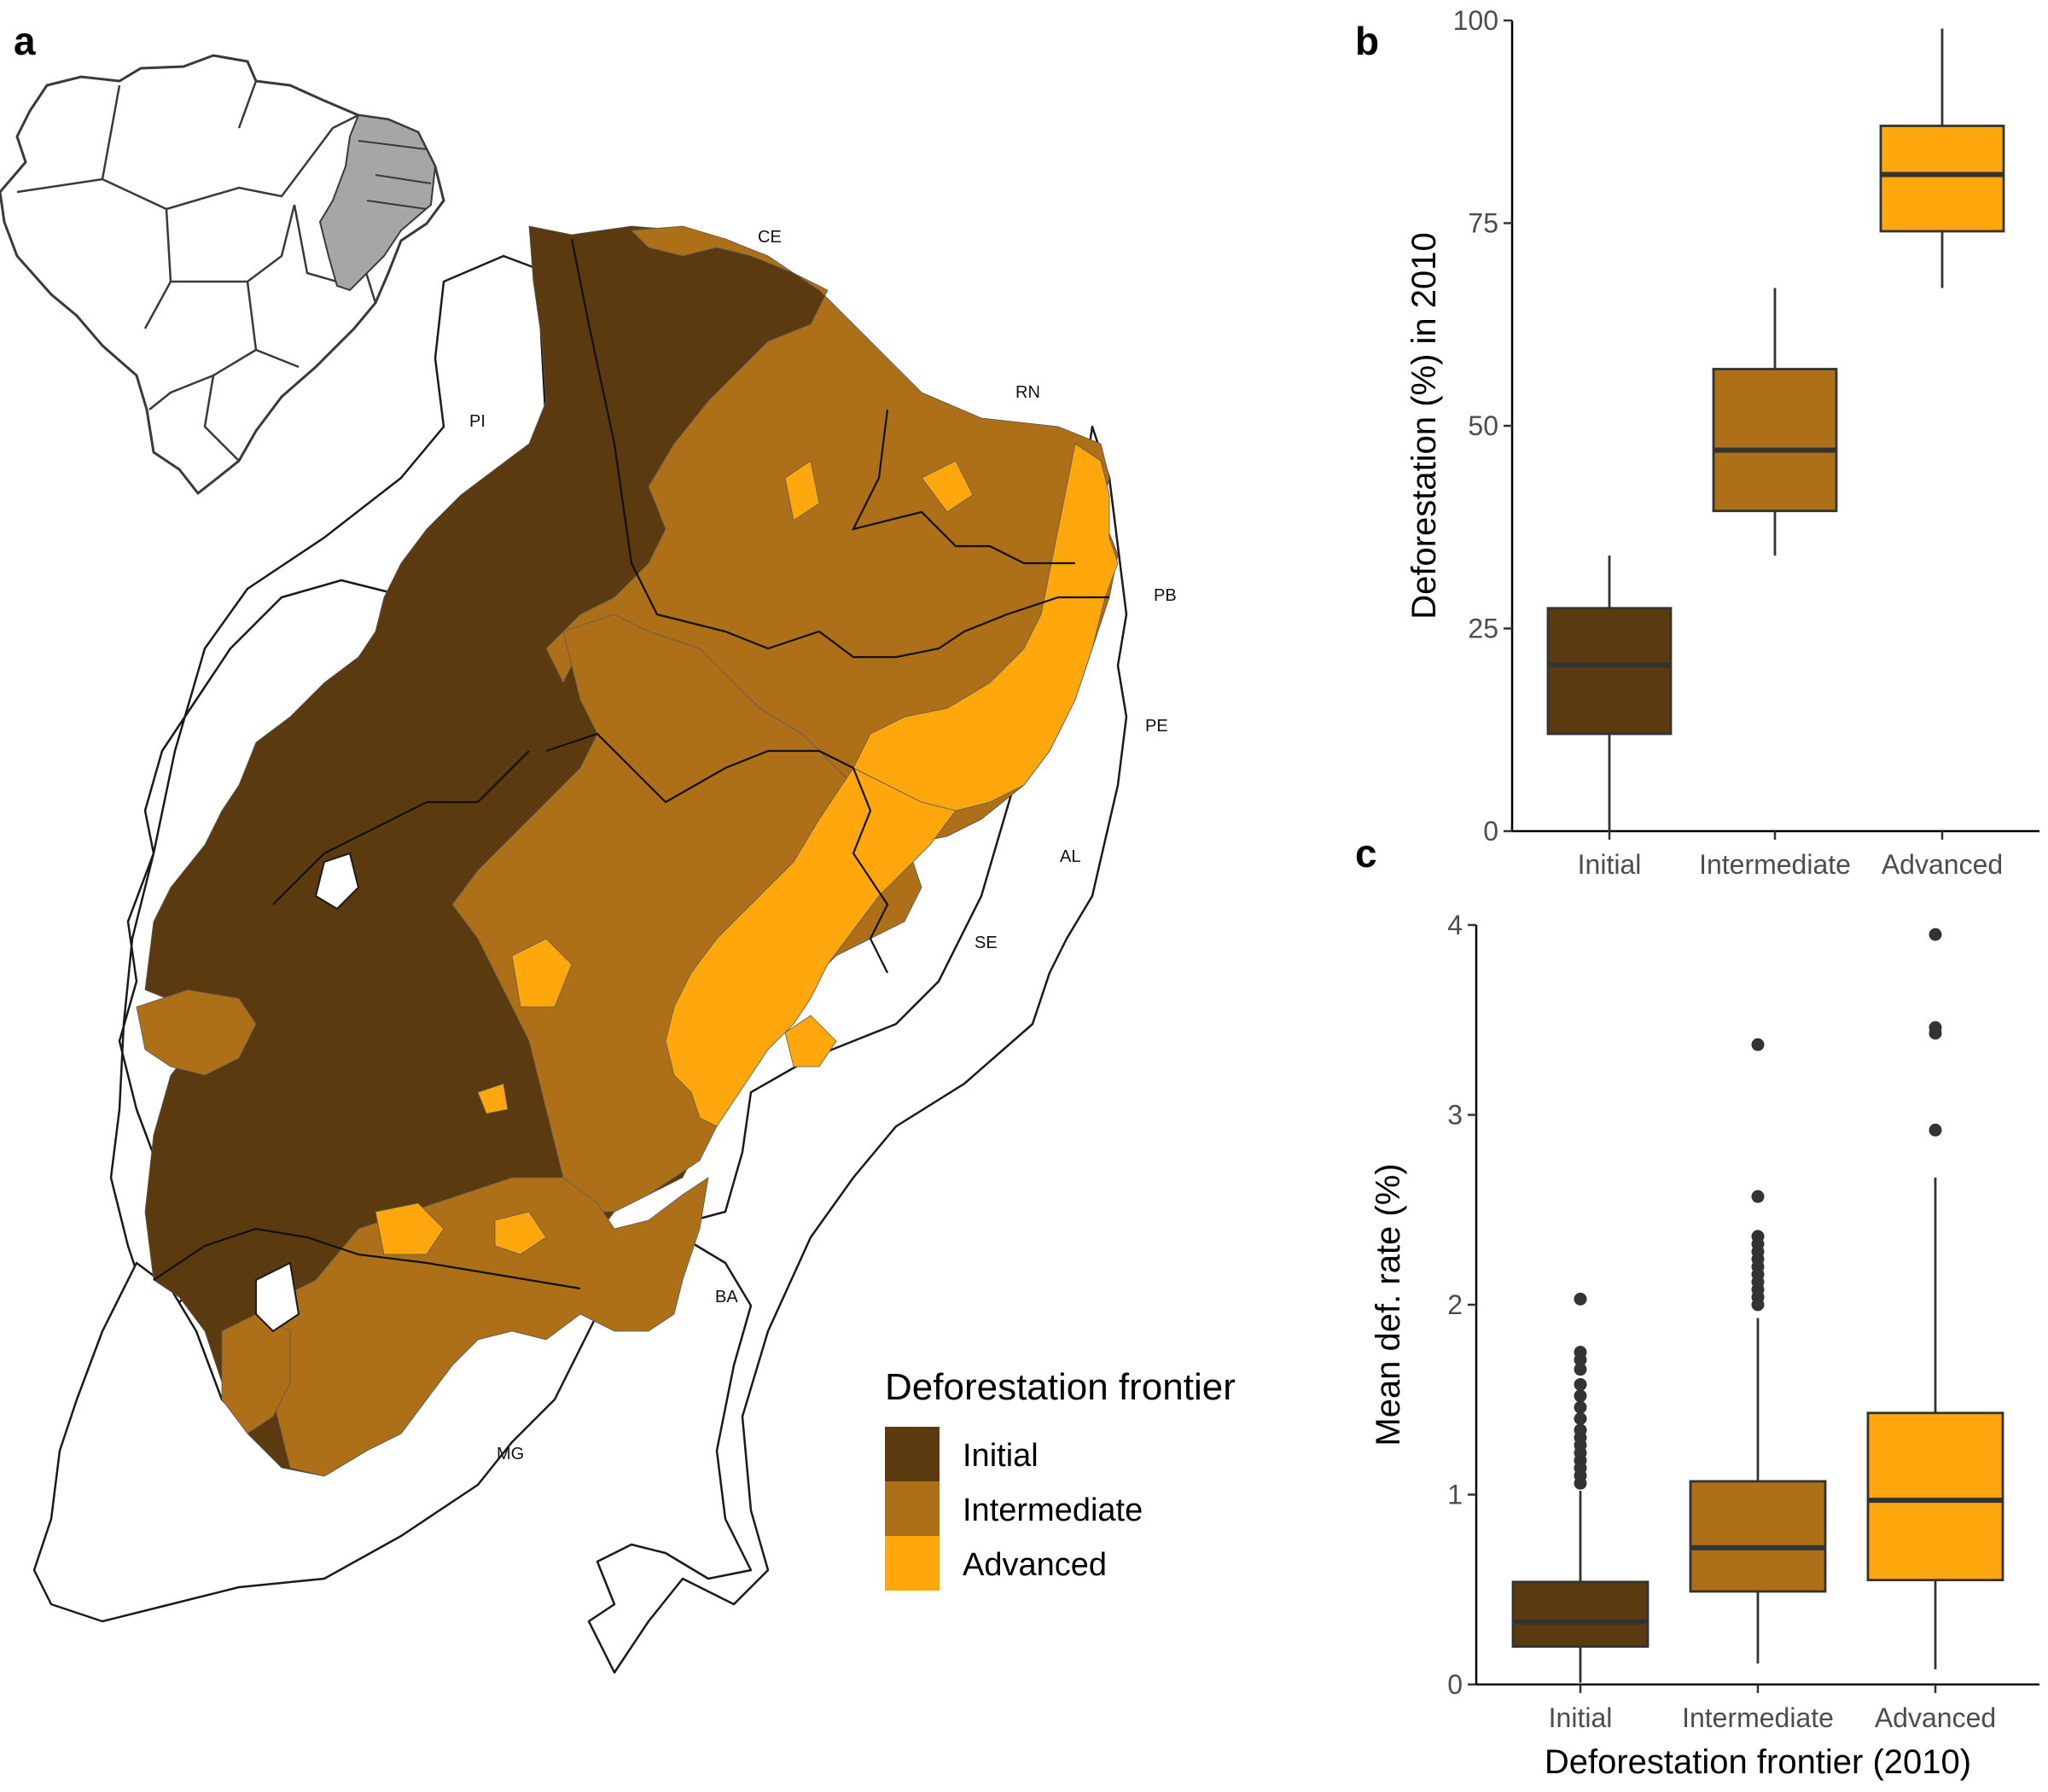 The image size is (2048, 1792). I want to click on state-label-ba: BA, so click(726, 1297).